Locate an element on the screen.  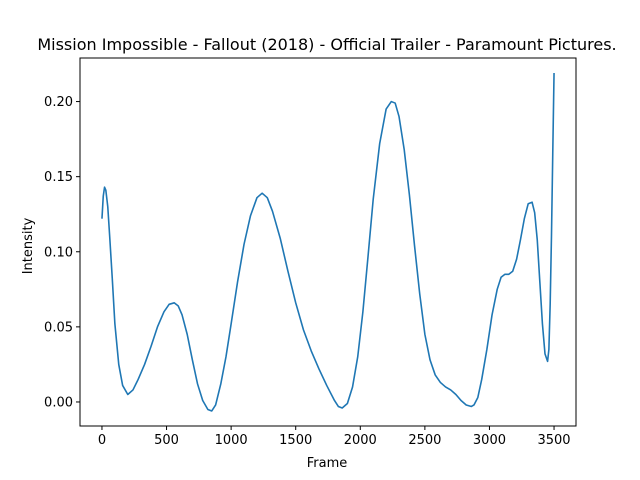
y-tick-label: 0.20 is located at coordinates (58, 102).